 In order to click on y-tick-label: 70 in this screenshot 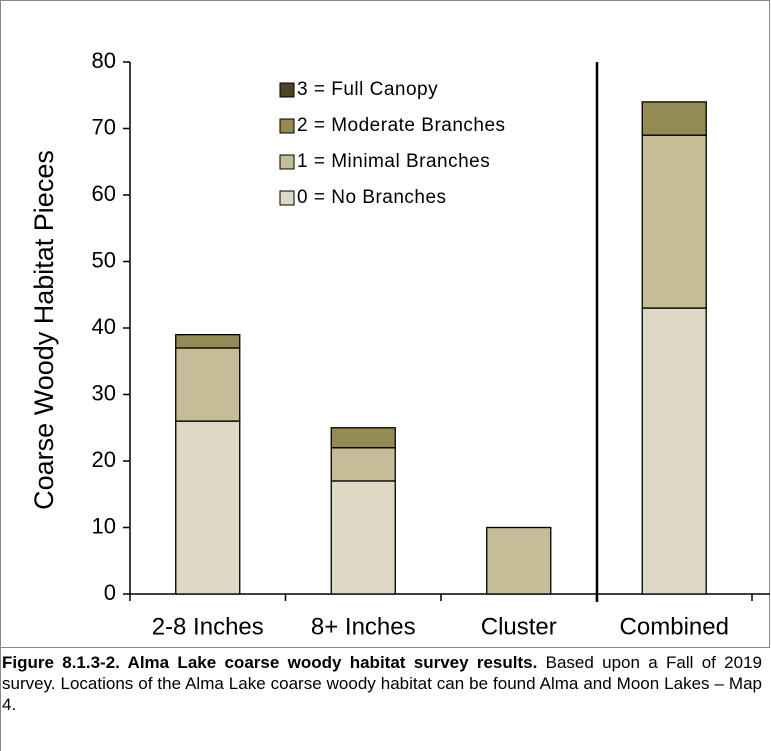, I will do `click(104, 126)`.